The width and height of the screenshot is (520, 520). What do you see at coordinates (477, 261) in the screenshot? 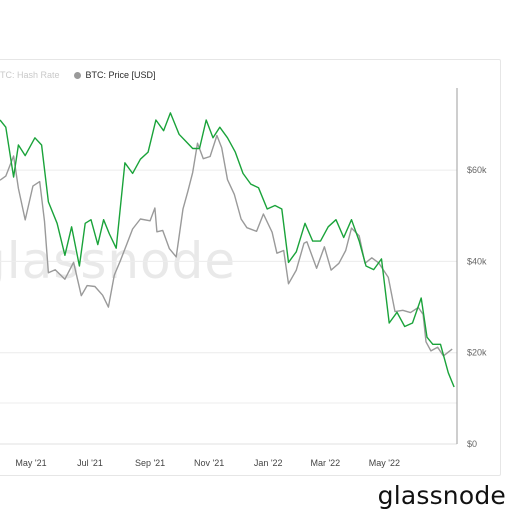
I see `y-tick-label: $40k` at bounding box center [477, 261].